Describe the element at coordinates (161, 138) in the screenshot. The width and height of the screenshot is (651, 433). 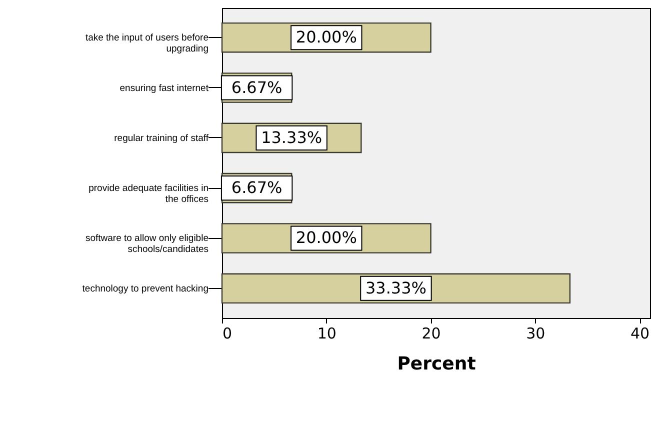
I see `y-tick-label: regular training of staff` at that location.